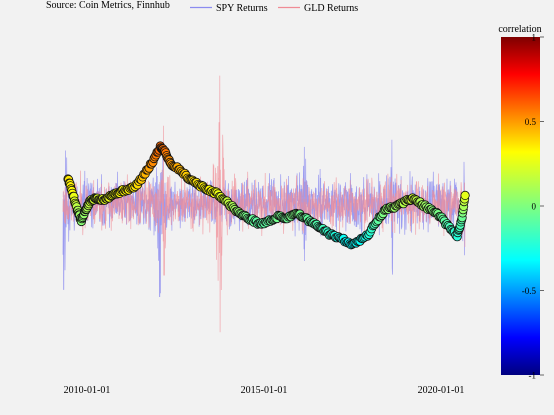 Image resolution: width=554 pixels, height=415 pixels. I want to click on x-tick-label-2020: 2020-01-01, so click(441, 390).